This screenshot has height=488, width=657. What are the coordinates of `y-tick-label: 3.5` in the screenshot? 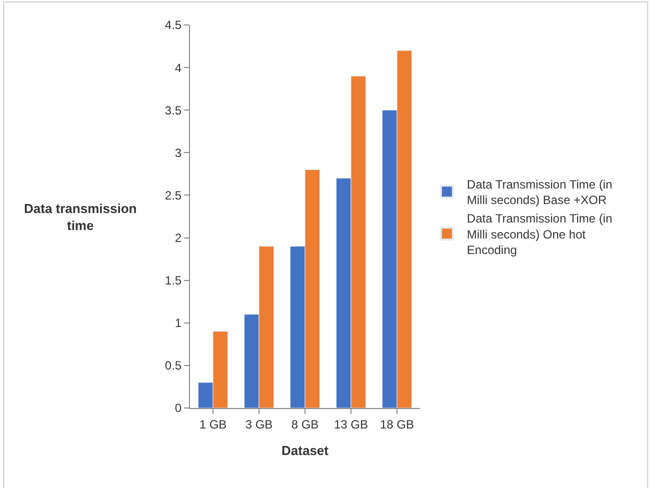 It's located at (173, 110).